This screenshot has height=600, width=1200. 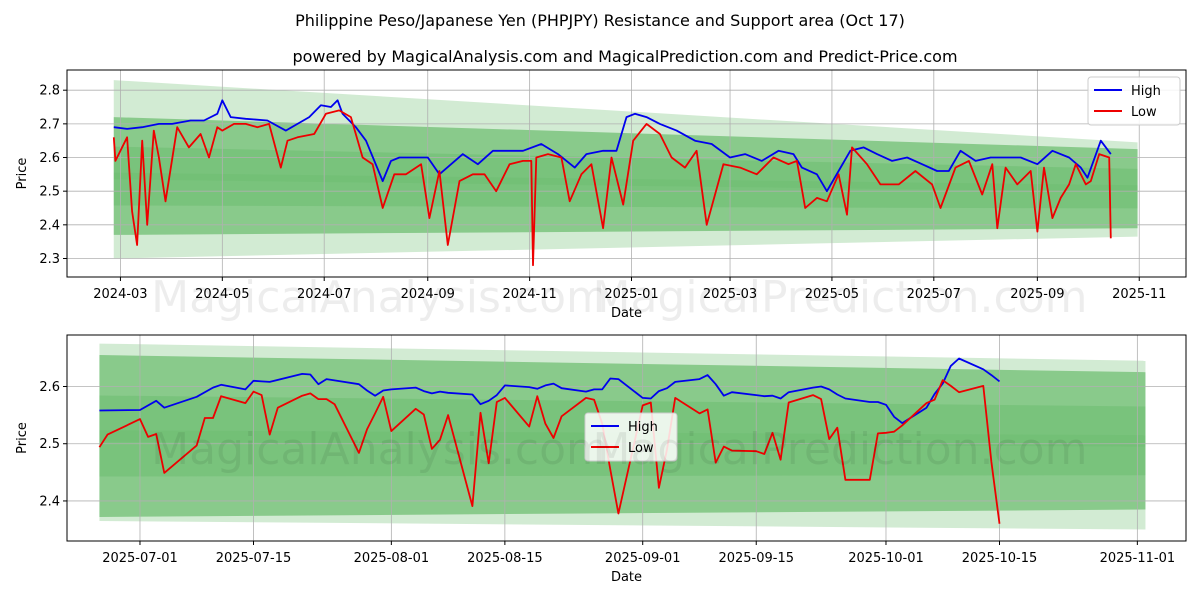 I want to click on x-tick-label: 2024-09, so click(x=428, y=294).